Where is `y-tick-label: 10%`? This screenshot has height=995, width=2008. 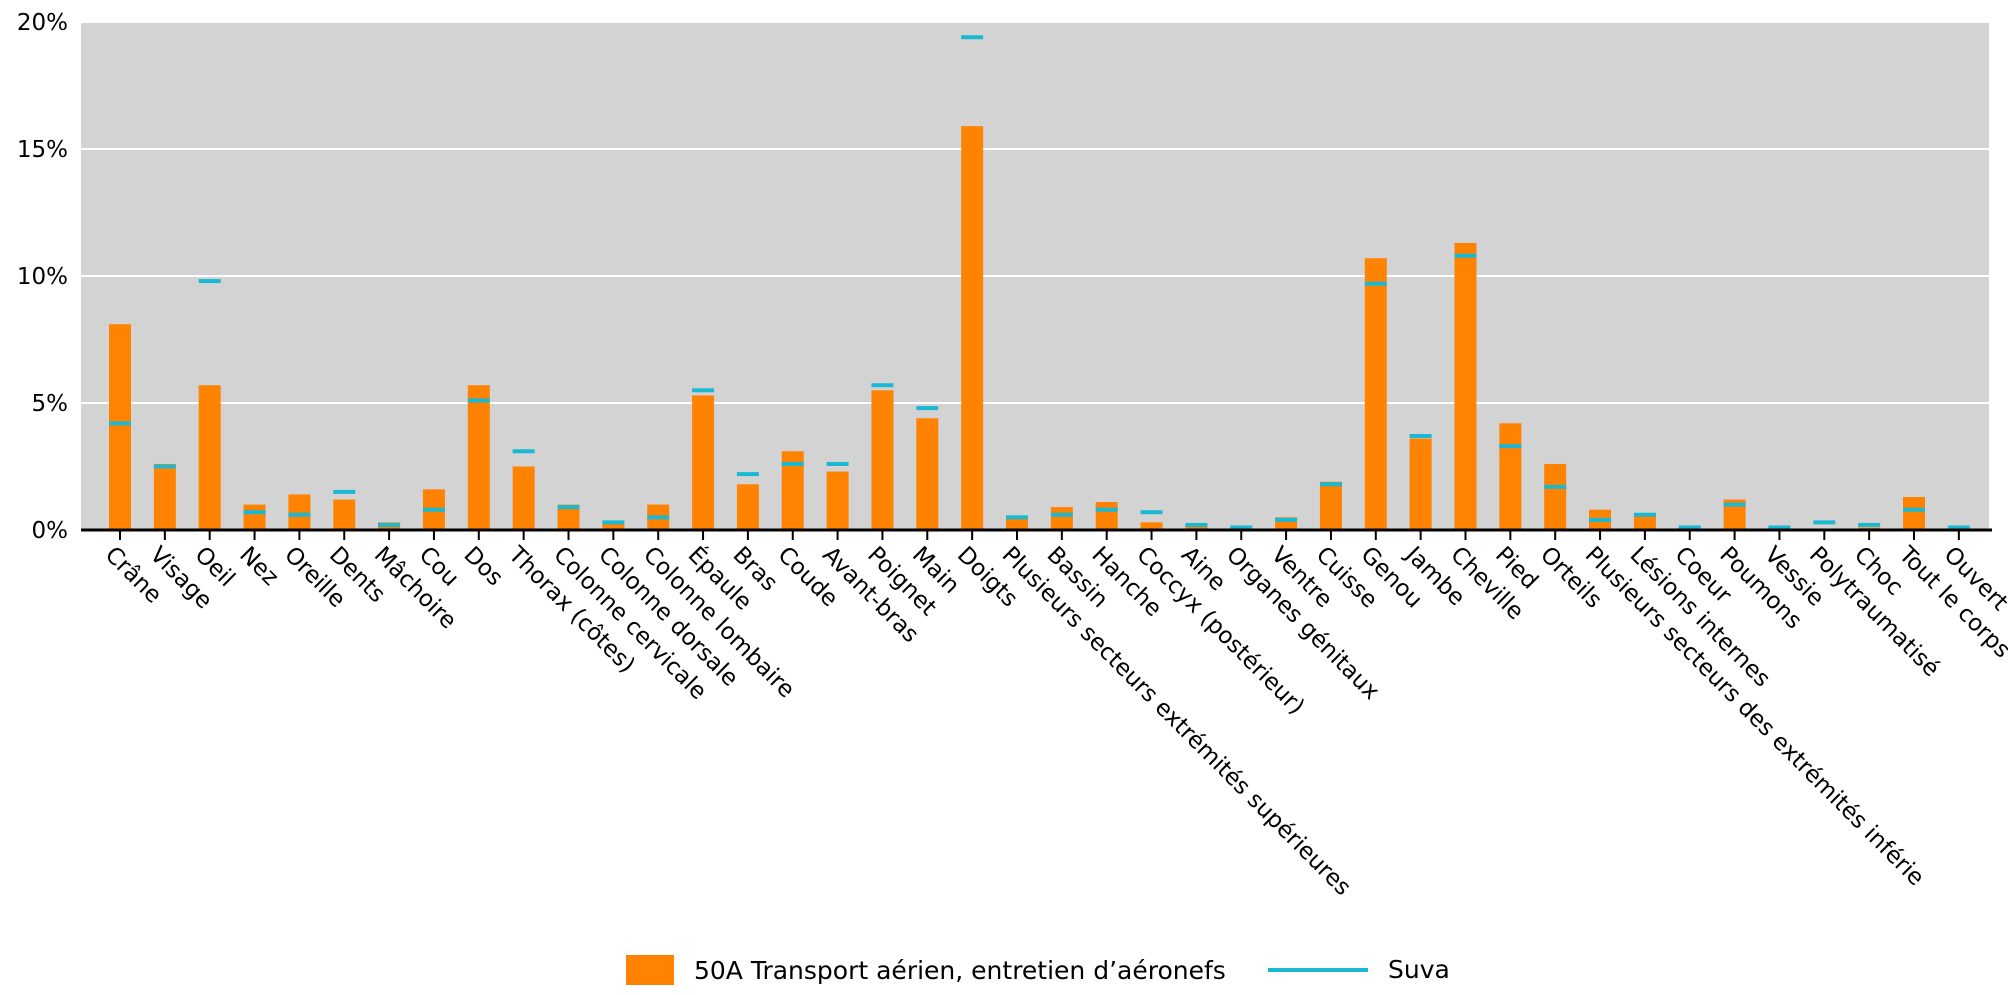 y-tick-label: 10% is located at coordinates (42, 277).